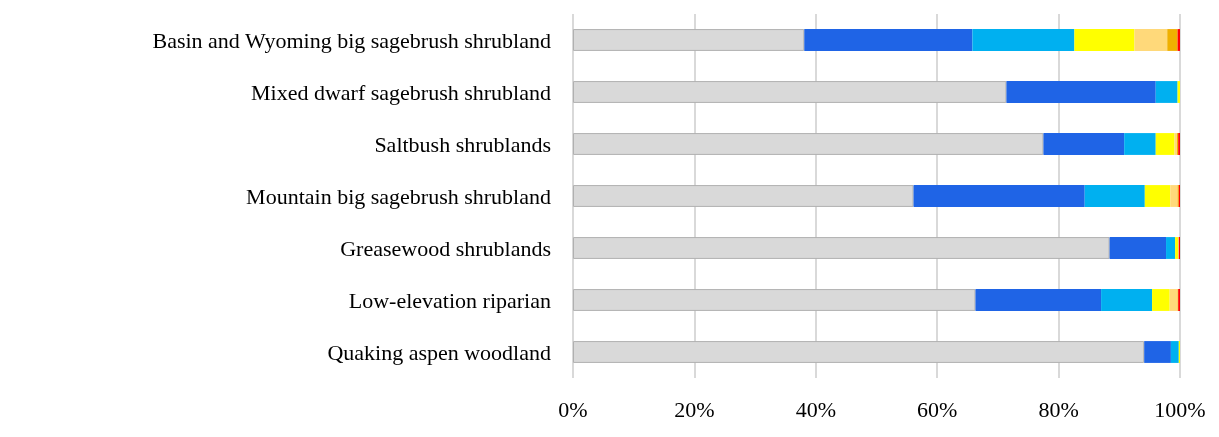  What do you see at coordinates (351, 40) in the screenshot?
I see `y-tick-label: Basin and Wyoming big sagebrush shrubland` at bounding box center [351, 40].